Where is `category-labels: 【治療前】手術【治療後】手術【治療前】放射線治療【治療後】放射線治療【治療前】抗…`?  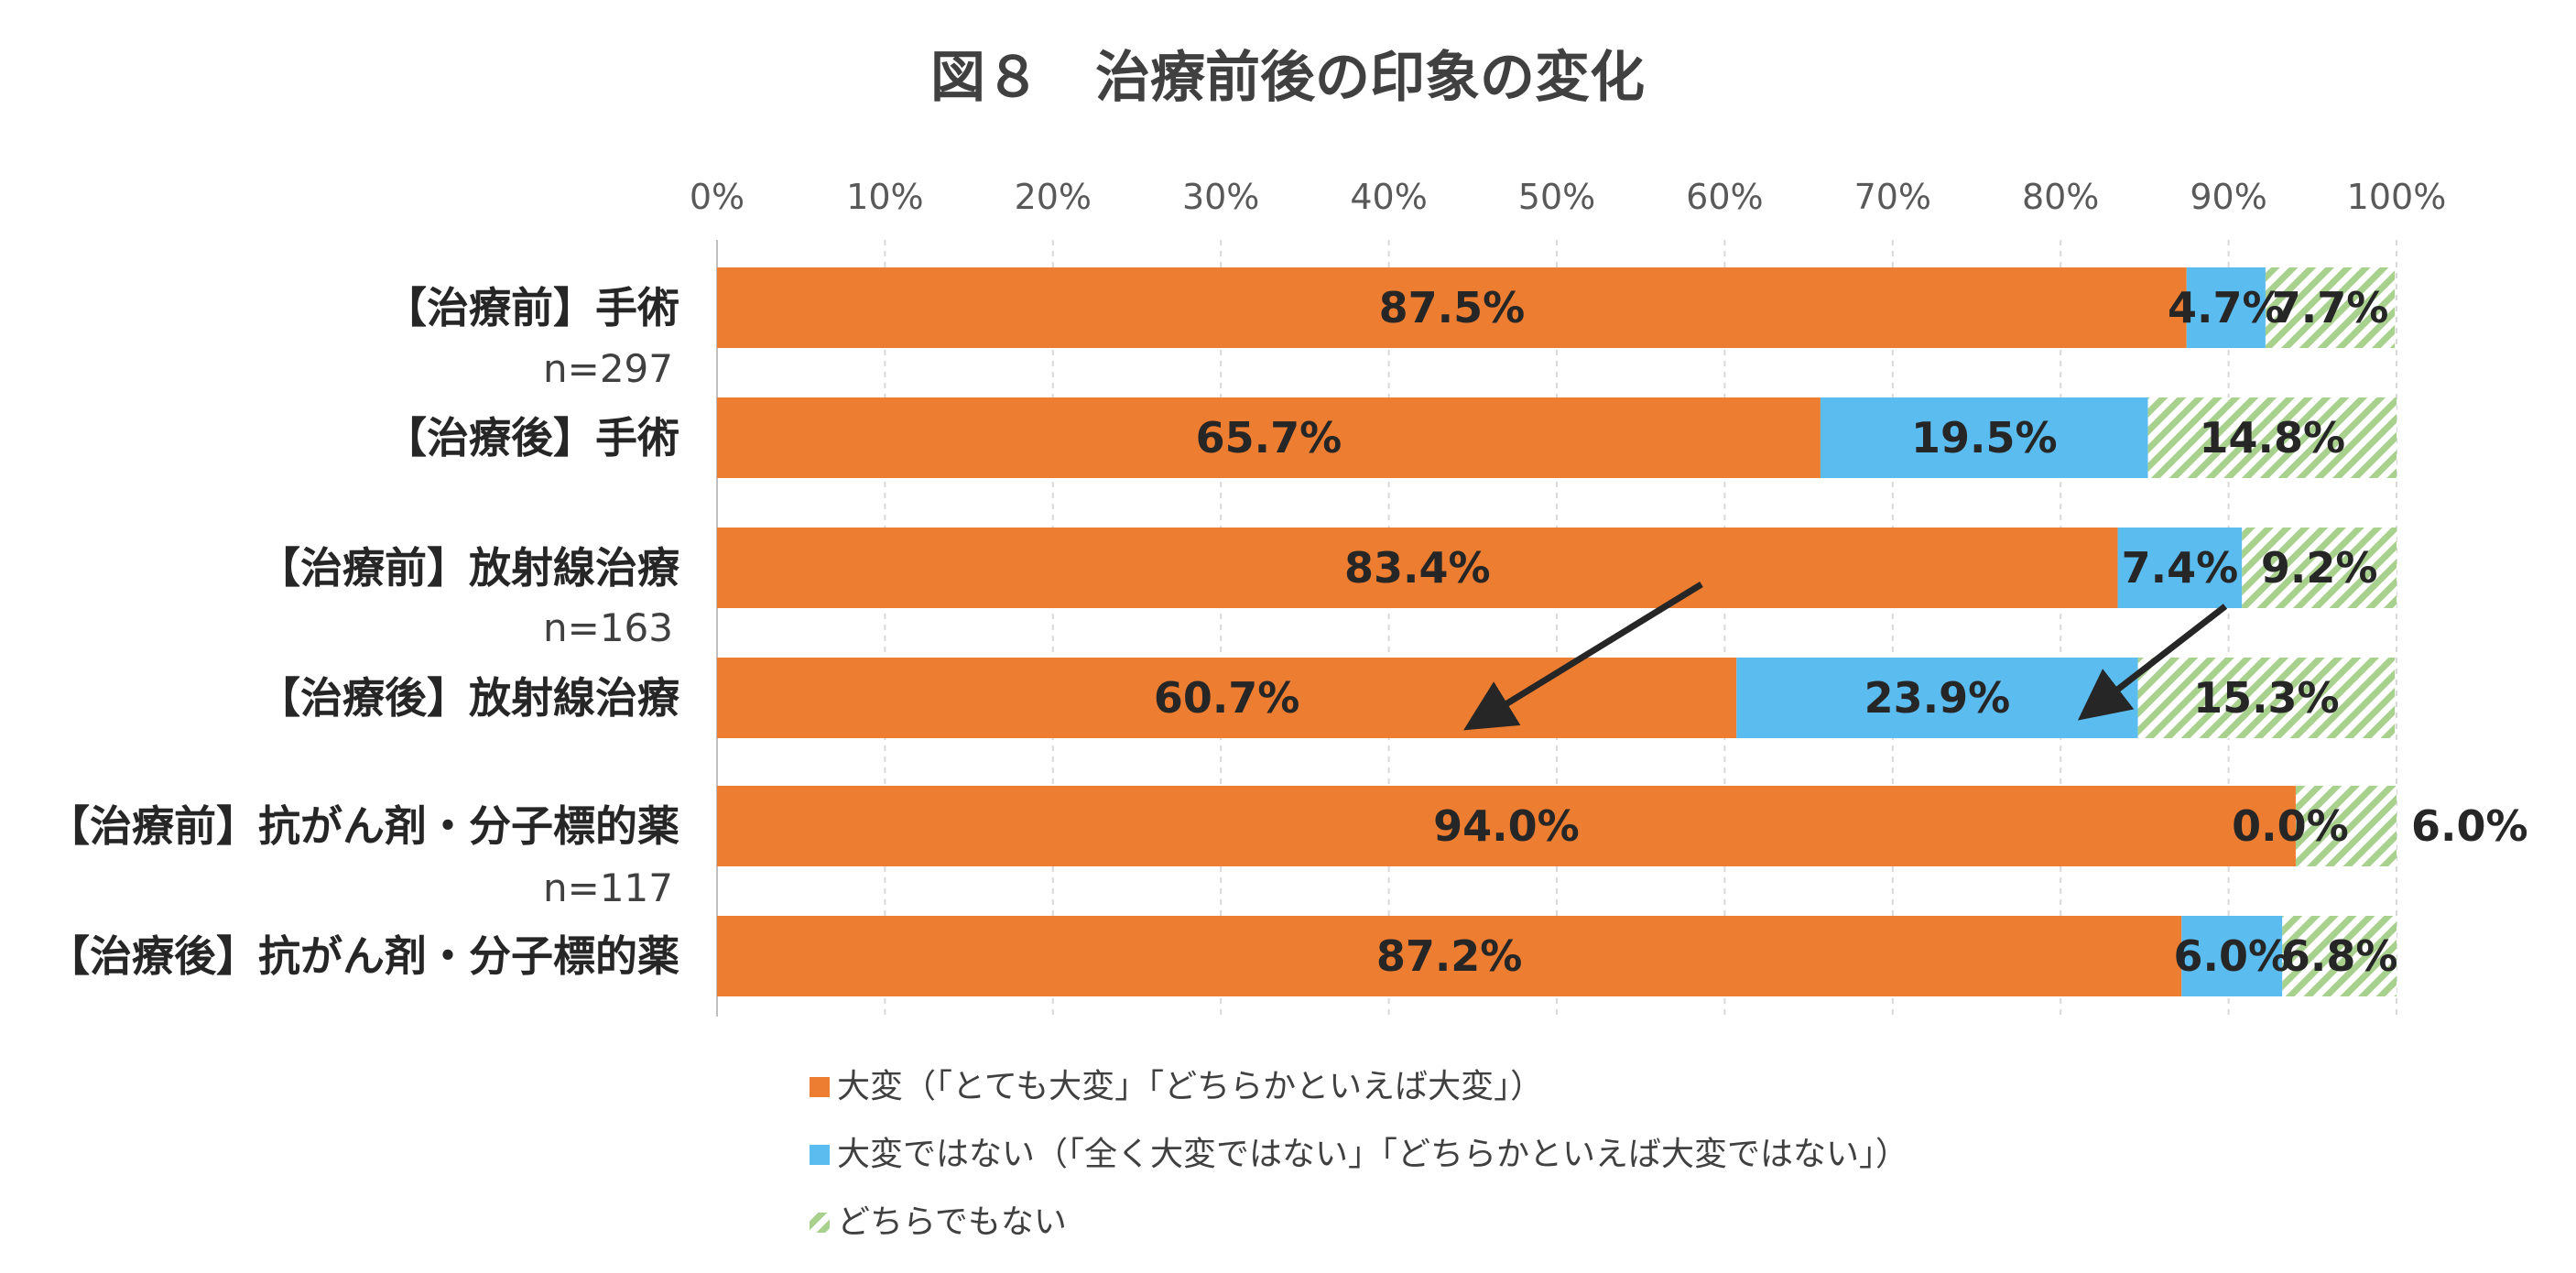
category-labels: 【治療前】手術【治療後】手術【治療前】放射線治療【治療後】放射線治療【治療前】抗… is located at coordinates (363, 632).